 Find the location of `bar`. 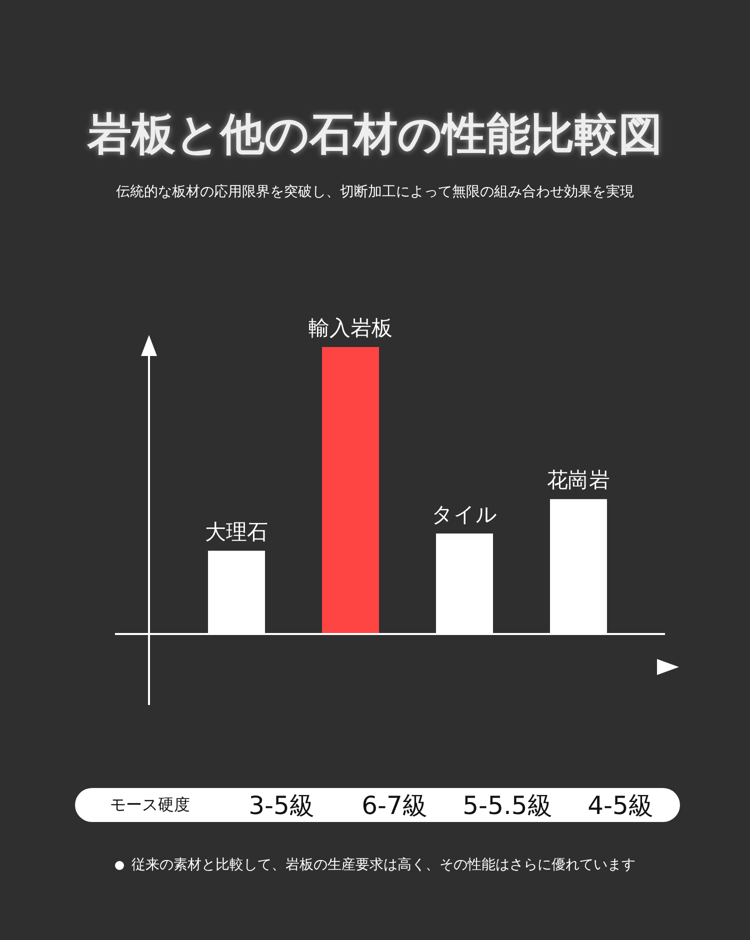

bar is located at coordinates (350, 490).